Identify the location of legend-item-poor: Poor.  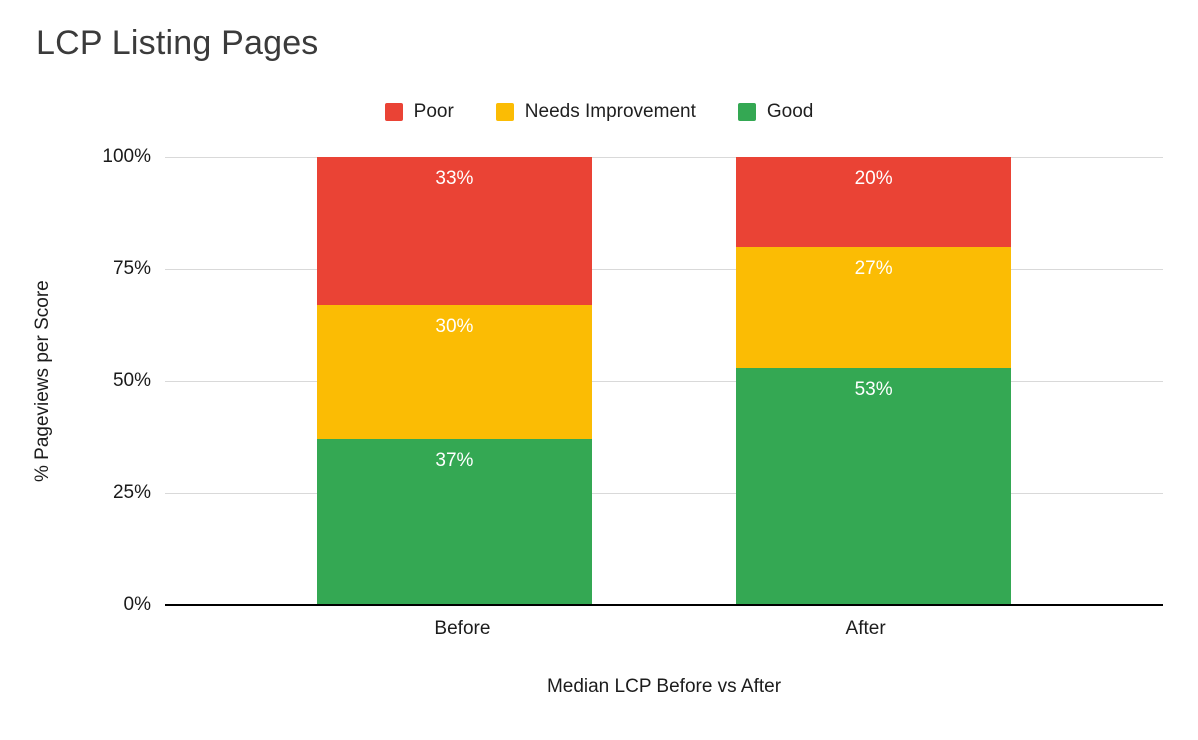
(419, 112).